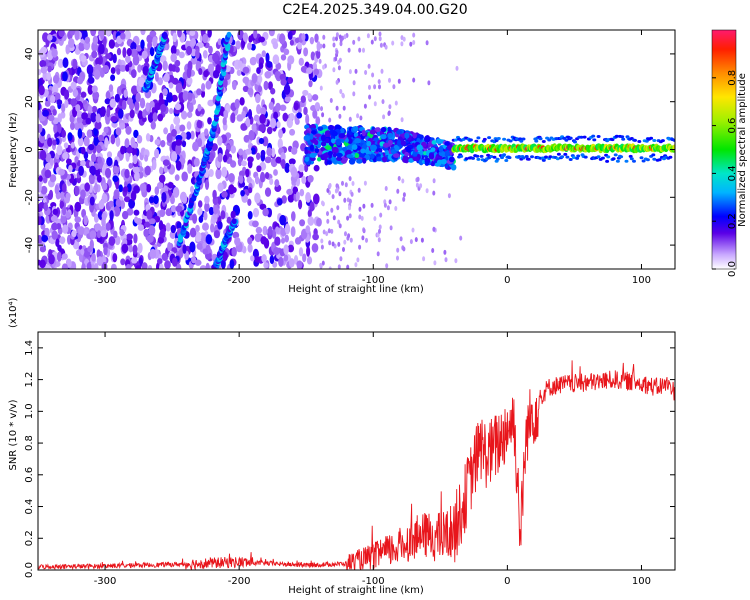 This screenshot has height=600, width=750. I want to click on colorbar, so click(724, 149).